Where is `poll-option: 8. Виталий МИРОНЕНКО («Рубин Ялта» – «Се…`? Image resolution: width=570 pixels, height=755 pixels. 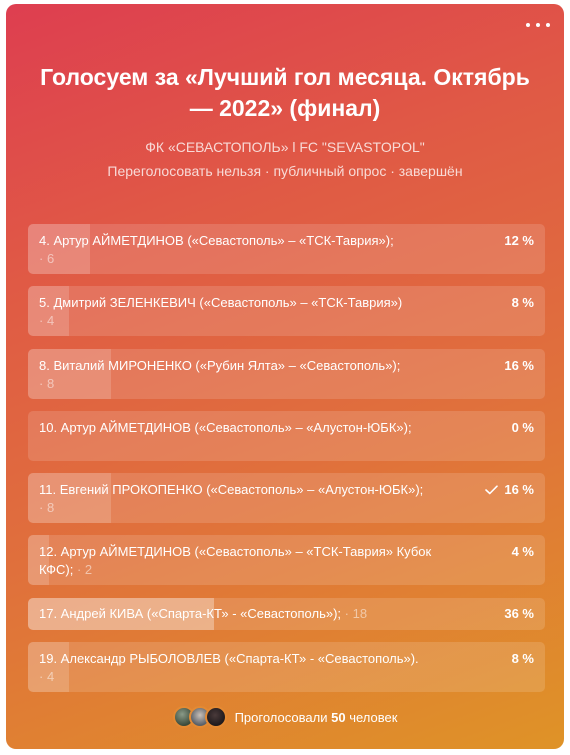
poll-option: 8. Виталий МИРОНЕНКО («Рубин Ялта» – «Се… is located at coordinates (286, 374).